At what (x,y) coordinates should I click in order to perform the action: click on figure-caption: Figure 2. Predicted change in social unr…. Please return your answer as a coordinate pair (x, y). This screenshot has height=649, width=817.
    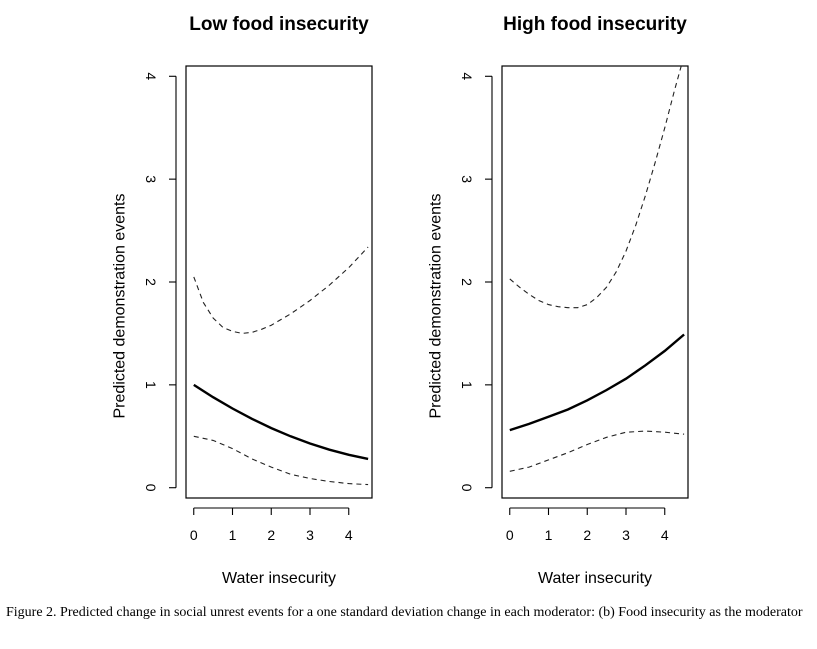
    Looking at the image, I should click on (404, 612).